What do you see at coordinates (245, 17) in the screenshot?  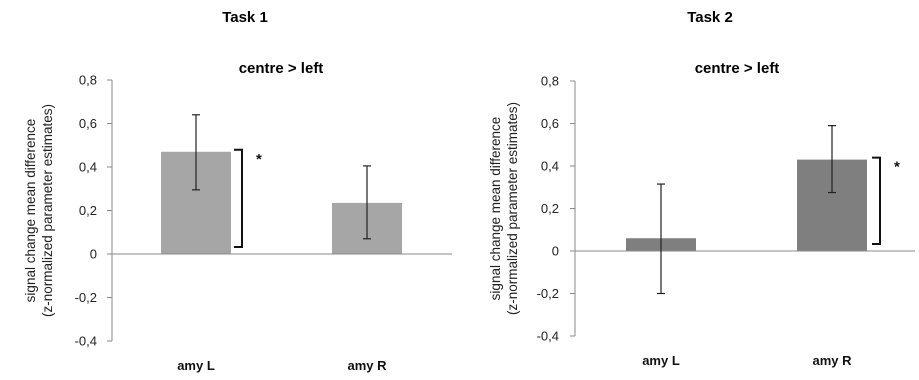 I see `panel-title: Task 1` at bounding box center [245, 17].